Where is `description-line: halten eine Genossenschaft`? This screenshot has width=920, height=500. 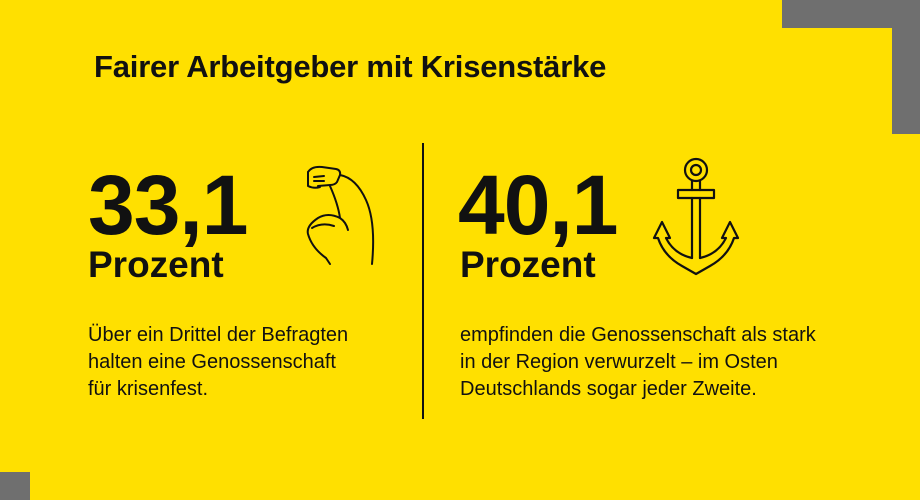 description-line: halten eine Genossenschaft is located at coordinates (212, 362).